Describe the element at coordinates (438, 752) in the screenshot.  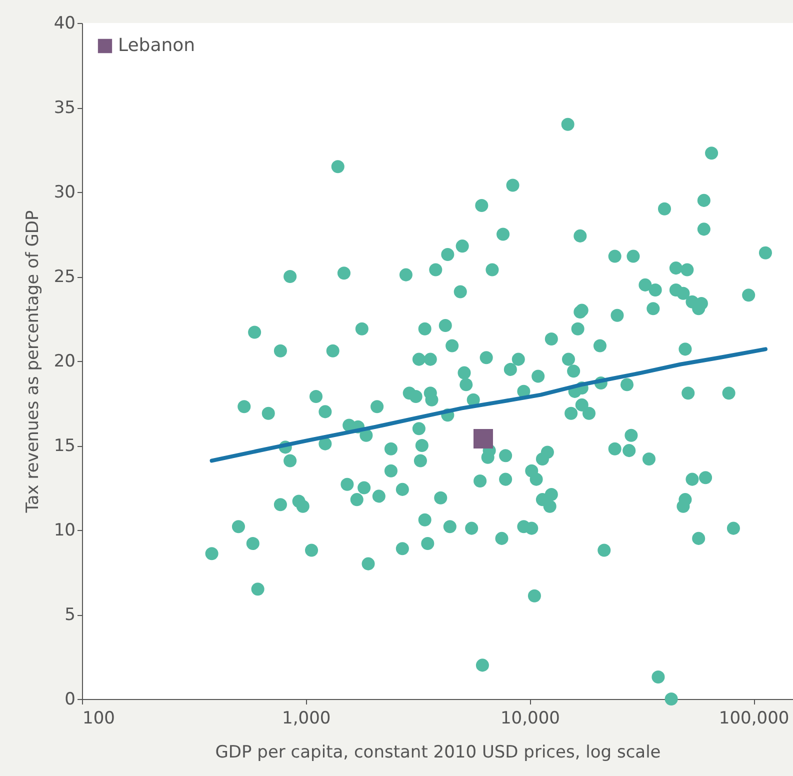
I see `x-axis-title: GDP per capita, constant 2010 USD prices, log scale` at that location.